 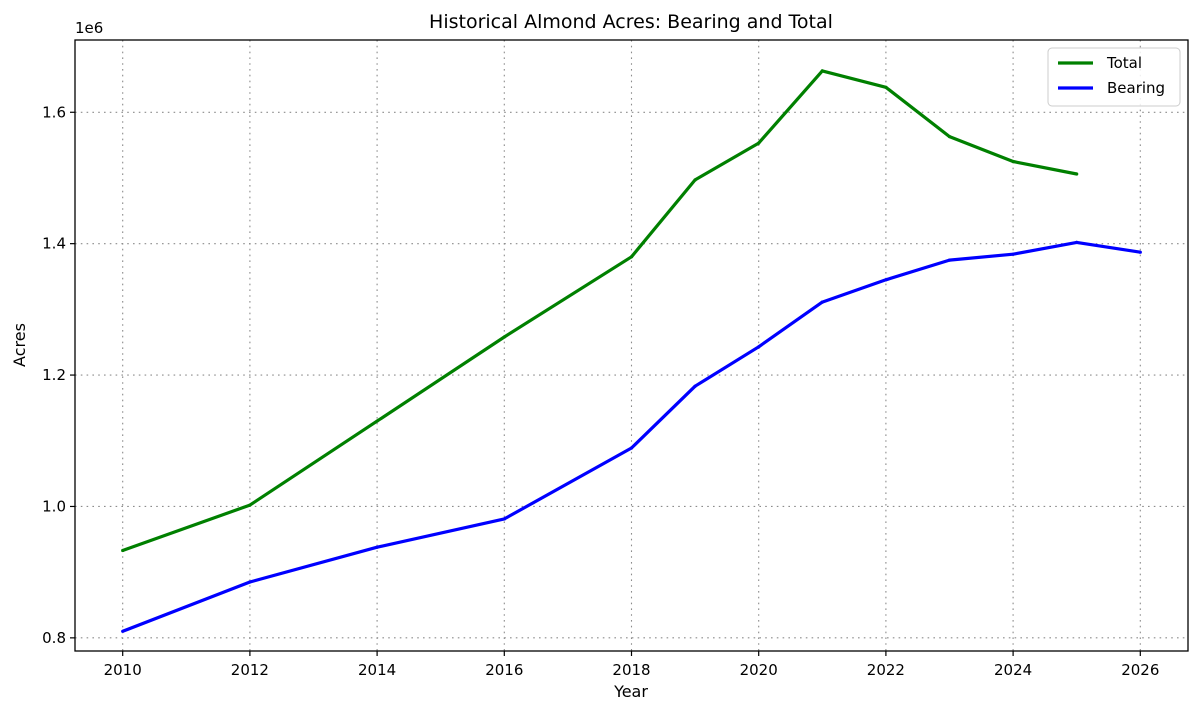 What do you see at coordinates (1140, 670) in the screenshot?
I see `x-tick-label: 2026` at bounding box center [1140, 670].